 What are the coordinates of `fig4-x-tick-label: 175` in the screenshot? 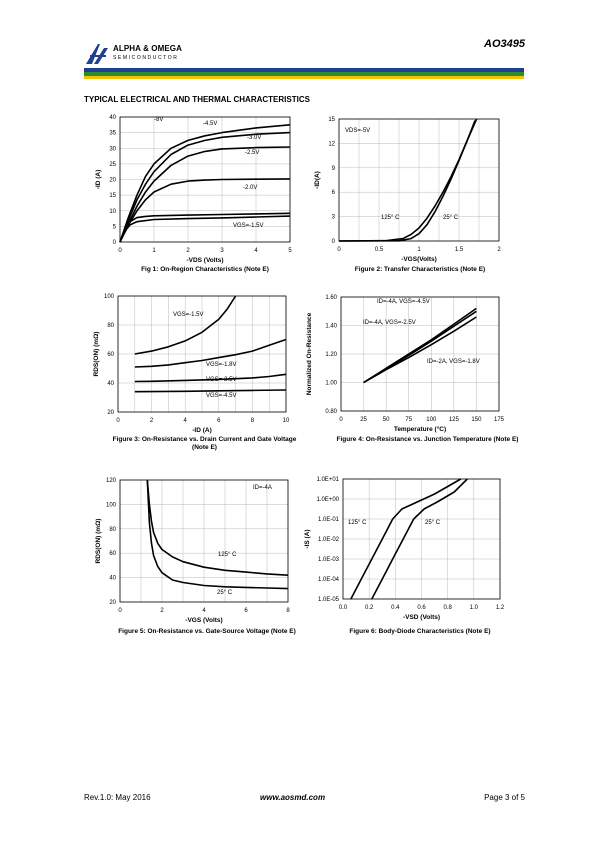 It's located at (499, 420).